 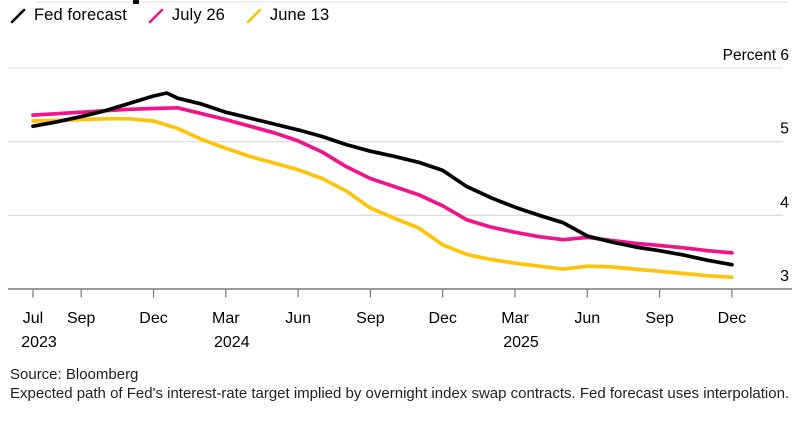 What do you see at coordinates (756, 166) in the screenshot?
I see `y-axis-labels: Percent 6 5 4 3` at bounding box center [756, 166].